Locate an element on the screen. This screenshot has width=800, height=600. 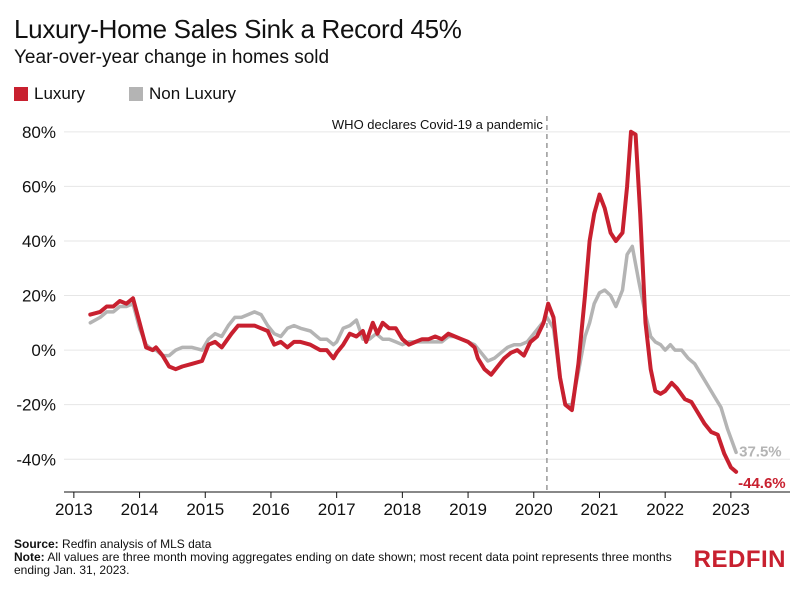
legend-swatch-non-luxury is located at coordinates (136, 94).